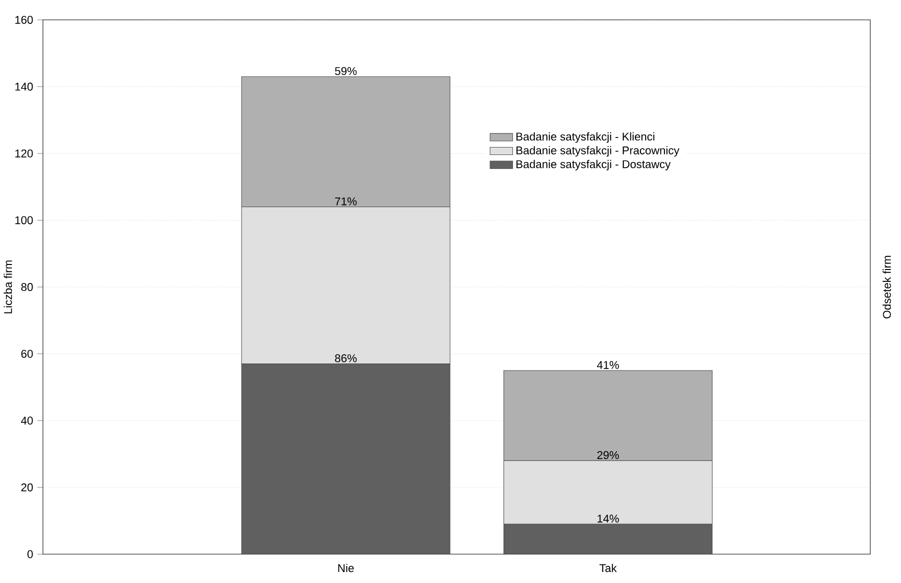  I want to click on y-tick-label: 100, so click(24, 220).